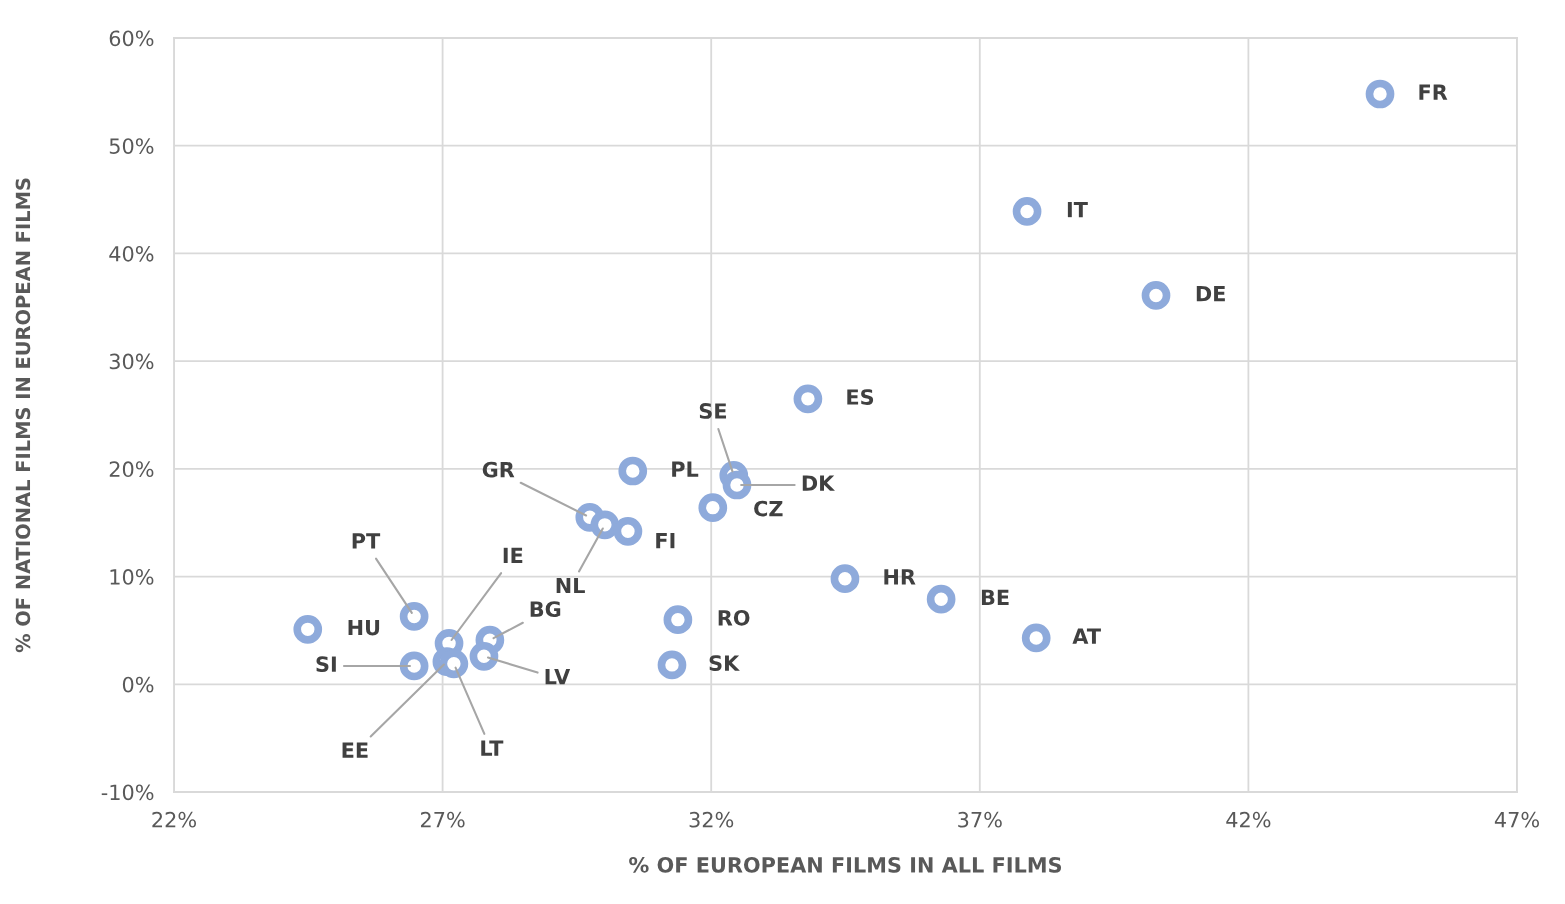  I want to click on annotation: DK, so click(818, 483).